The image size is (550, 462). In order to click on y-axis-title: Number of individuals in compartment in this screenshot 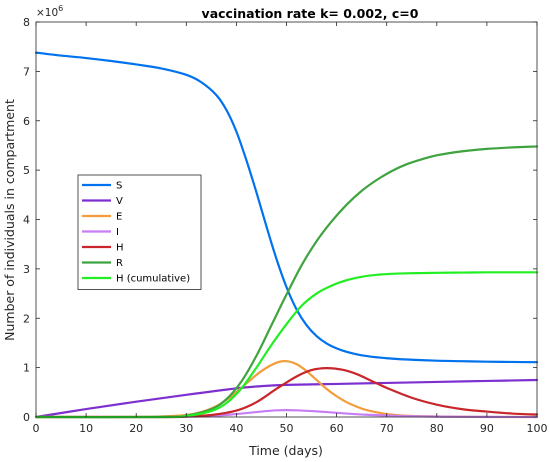, I will do `click(9, 220)`.